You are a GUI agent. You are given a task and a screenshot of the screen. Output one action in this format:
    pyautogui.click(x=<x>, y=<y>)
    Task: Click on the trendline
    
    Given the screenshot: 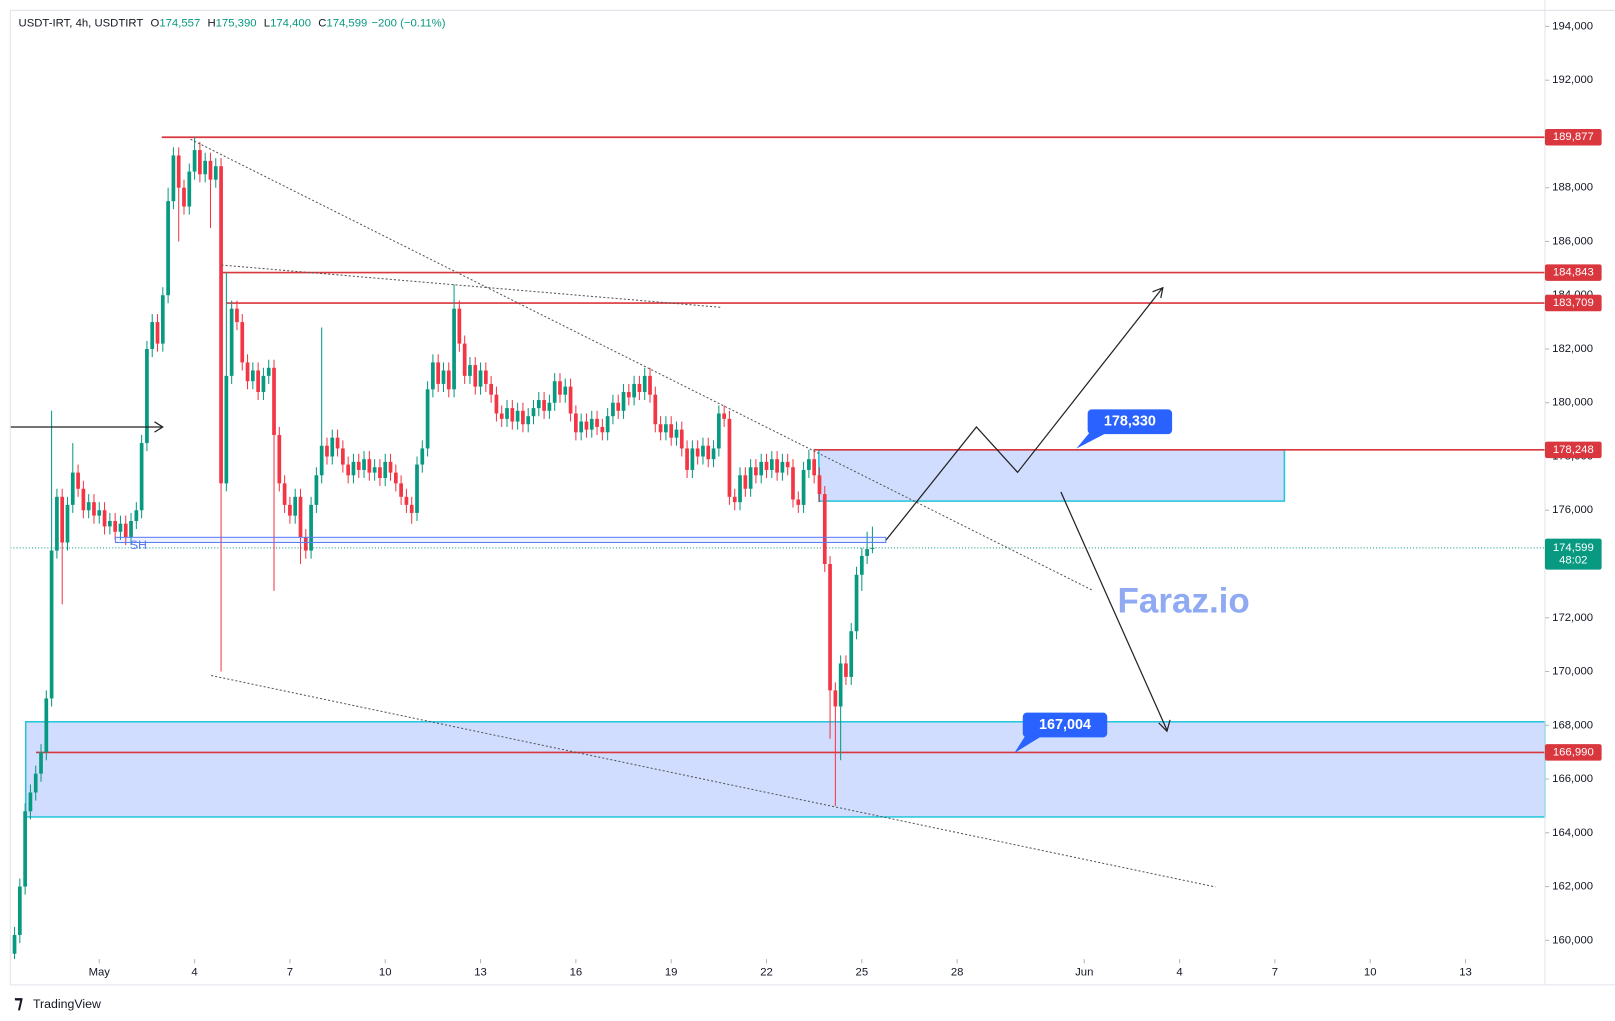 What is the action you would take?
    pyautogui.click(x=471, y=286)
    